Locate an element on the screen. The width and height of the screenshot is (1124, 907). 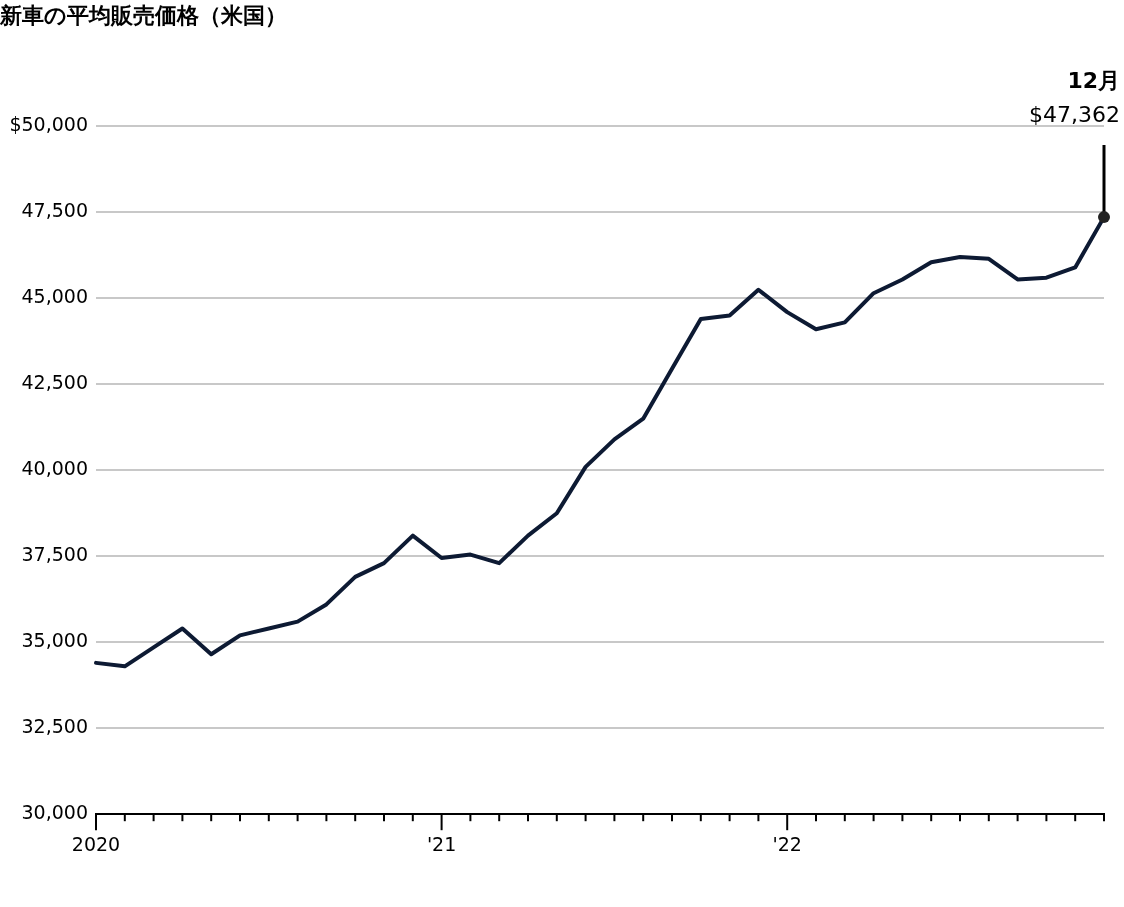
chart-title: 新車の平均販売価格（米国） is located at coordinates (143, 15).